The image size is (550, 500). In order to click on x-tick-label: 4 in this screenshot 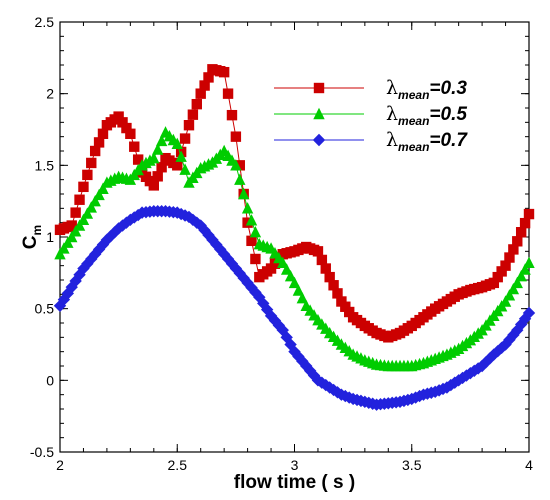, I will do `click(529, 465)`.